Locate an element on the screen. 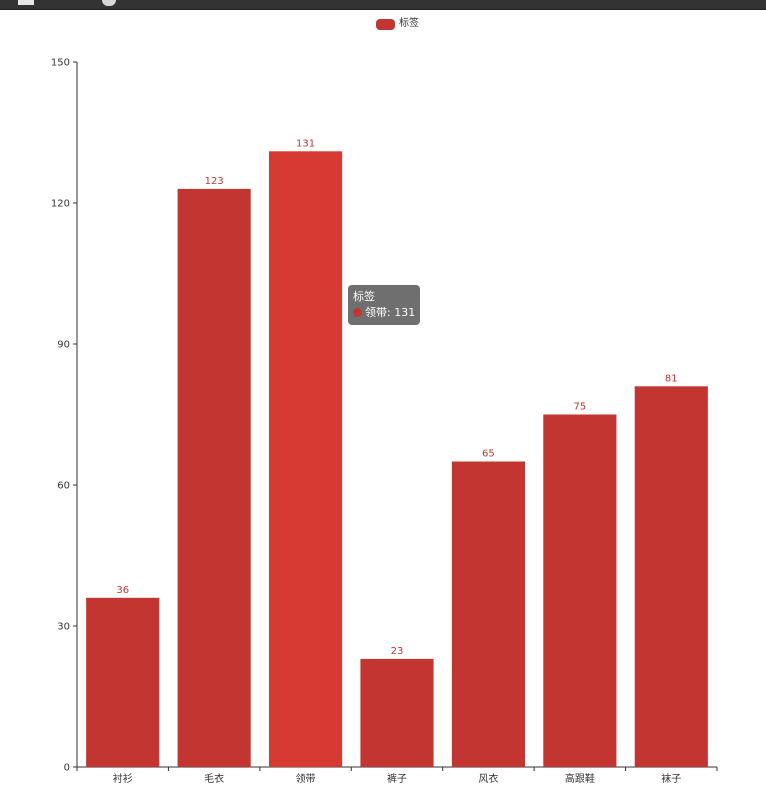  tooltip-series-name: 标签 is located at coordinates (364, 296).